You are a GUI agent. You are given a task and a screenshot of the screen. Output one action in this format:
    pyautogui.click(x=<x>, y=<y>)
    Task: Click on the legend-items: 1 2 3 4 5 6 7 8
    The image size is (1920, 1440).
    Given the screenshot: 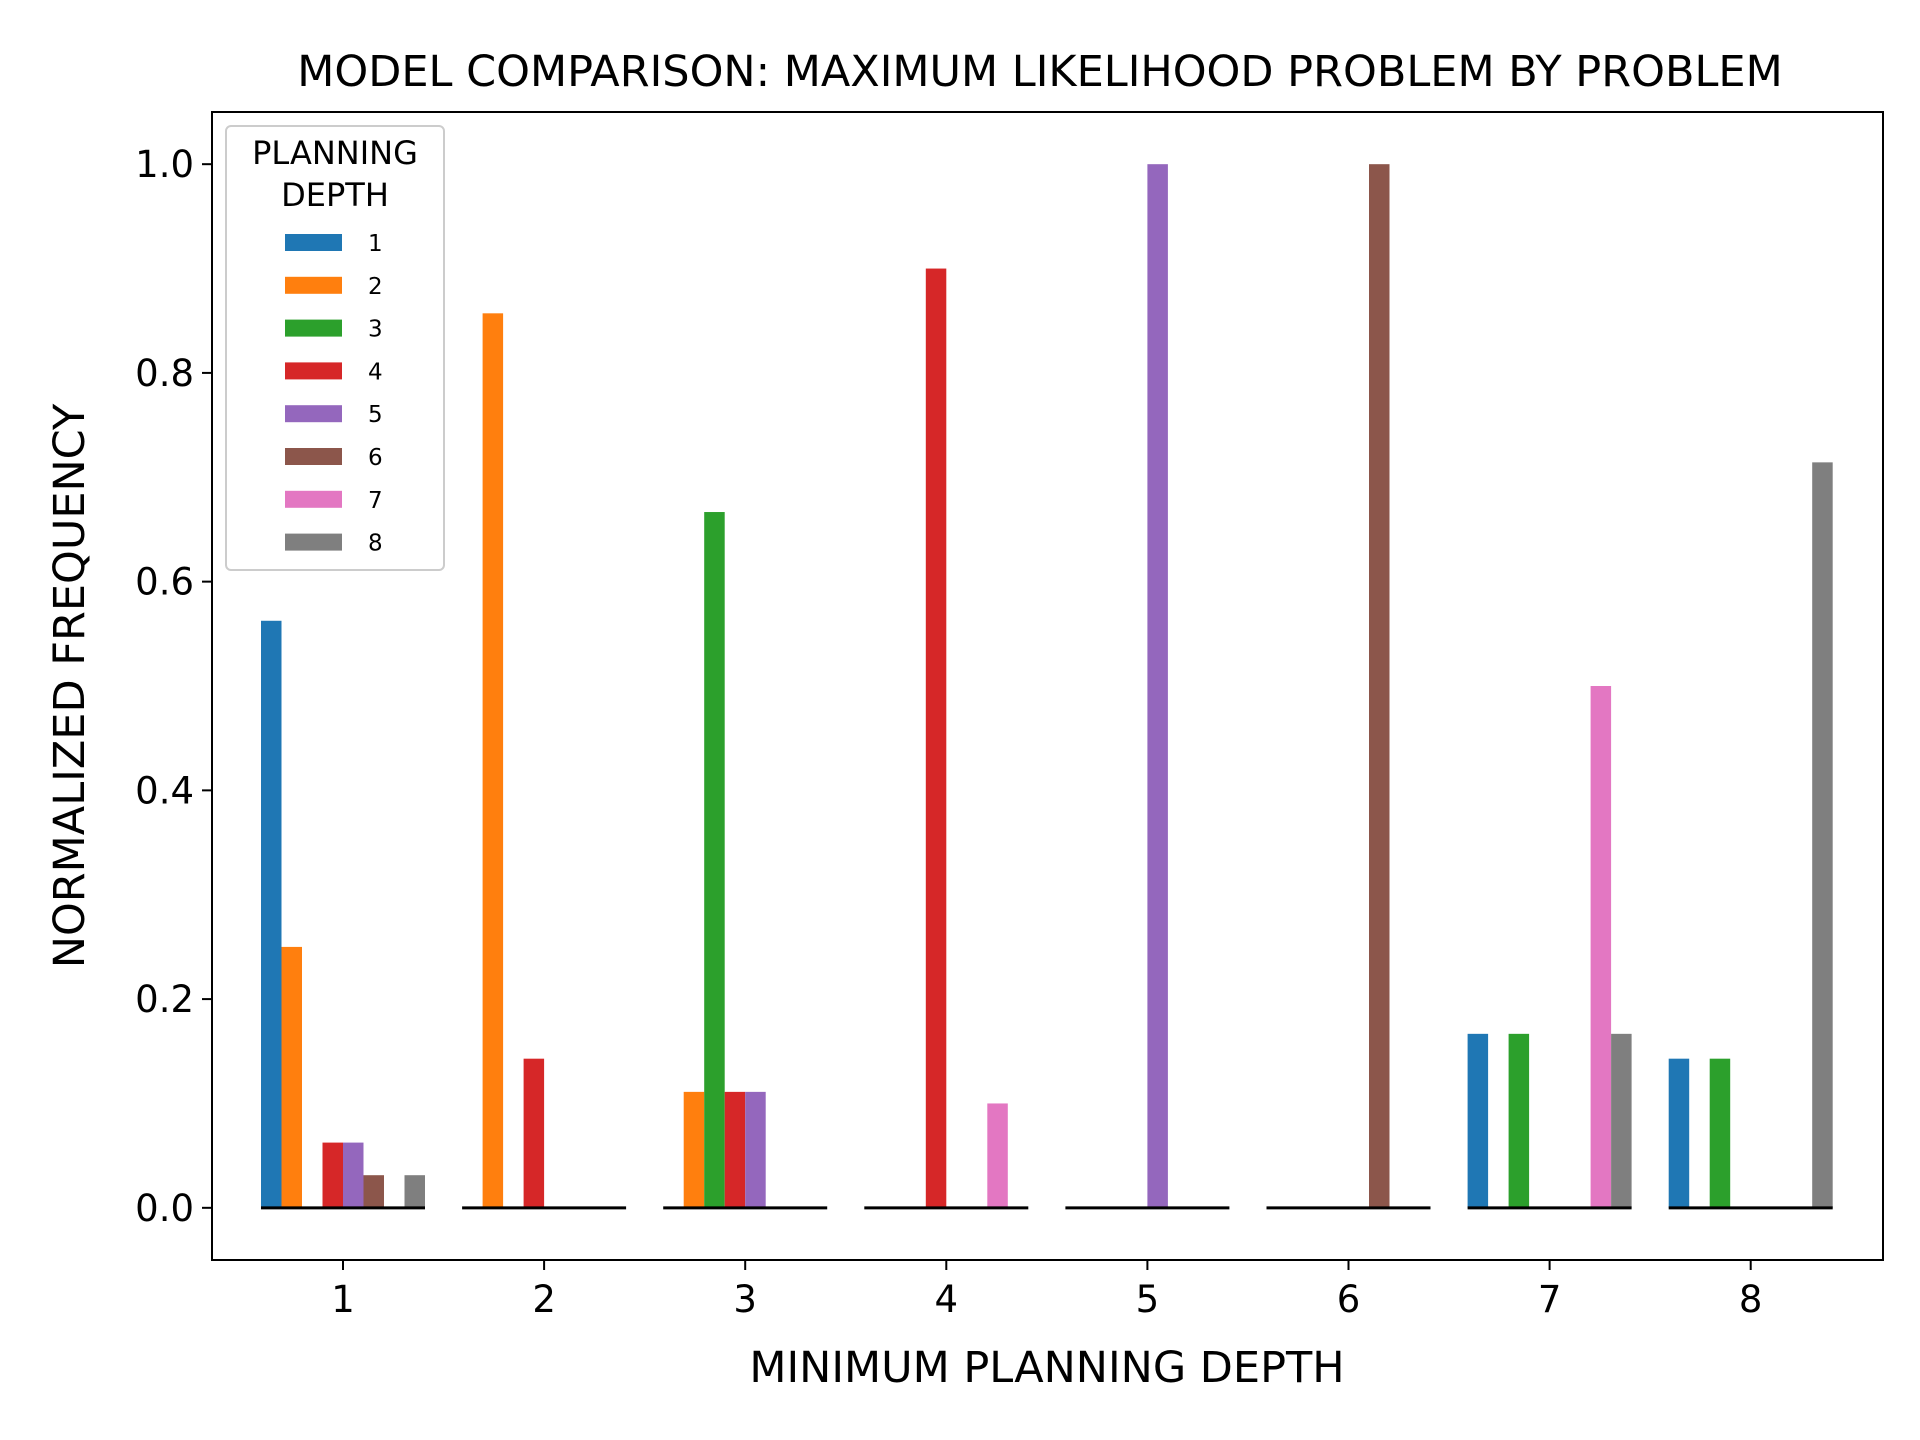 What is the action you would take?
    pyautogui.click(x=334, y=394)
    